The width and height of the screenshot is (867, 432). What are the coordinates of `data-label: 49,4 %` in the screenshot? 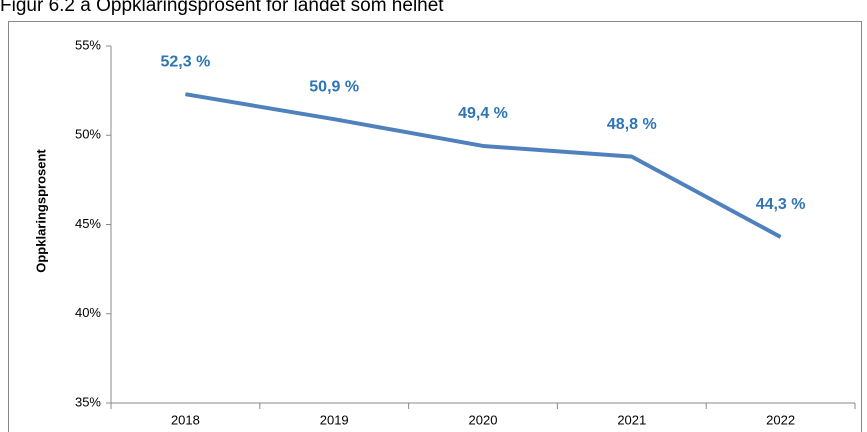 It's located at (483, 113).